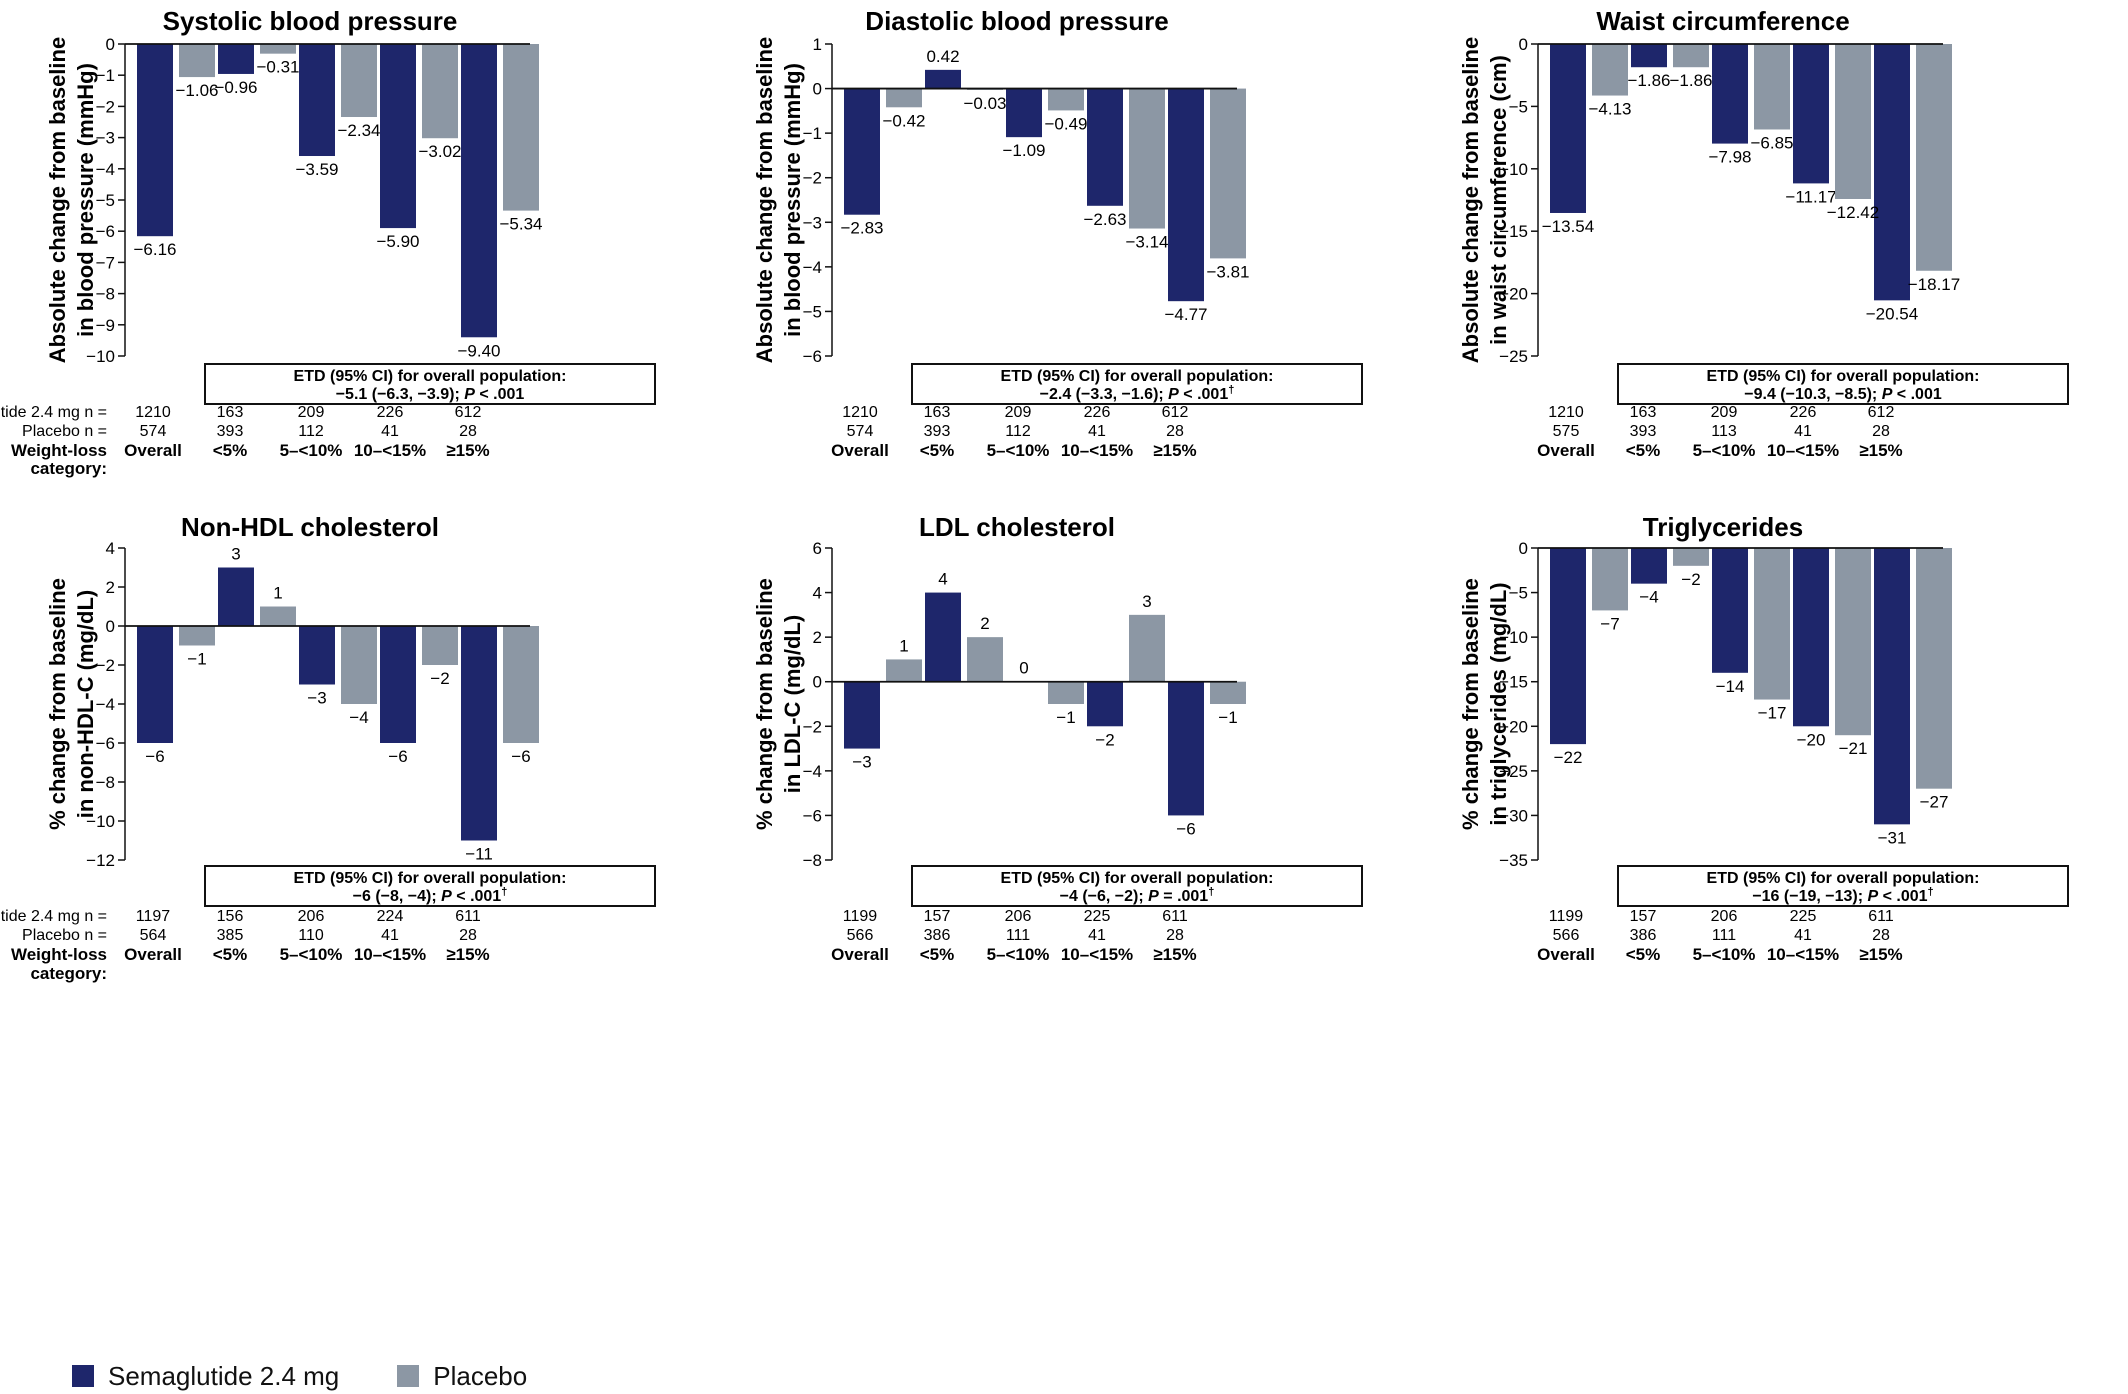  Describe the element at coordinates (1566, 916) in the screenshot. I see `sema-n: 1199` at that location.